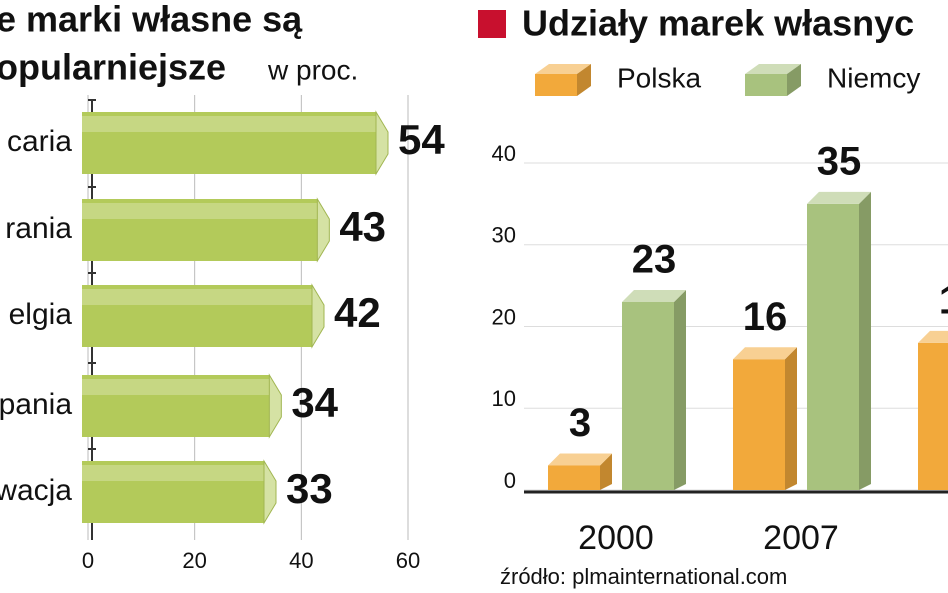 The height and width of the screenshot is (593, 948). What do you see at coordinates (38, 228) in the screenshot?
I see `category-label: rania` at bounding box center [38, 228].